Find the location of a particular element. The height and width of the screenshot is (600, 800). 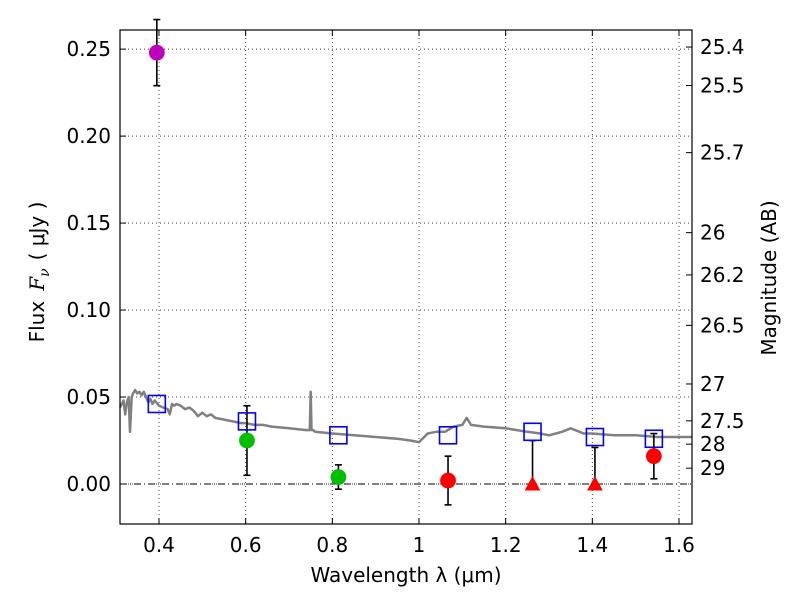

model-spectrum-line is located at coordinates (405, 416).